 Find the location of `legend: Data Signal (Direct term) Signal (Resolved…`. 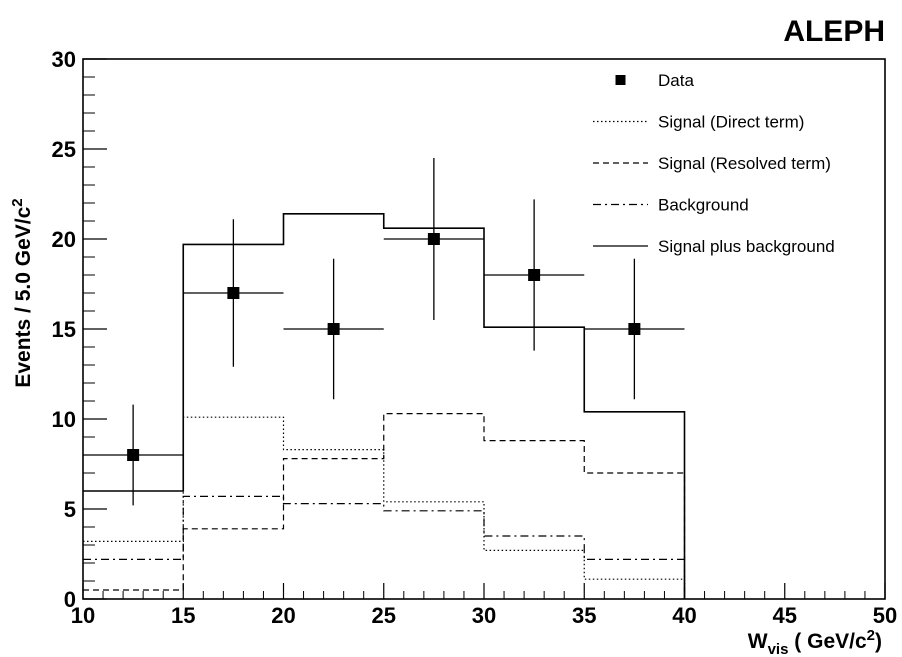

legend: Data Signal (Direct term) Signal (Resolved… is located at coordinates (714, 163).